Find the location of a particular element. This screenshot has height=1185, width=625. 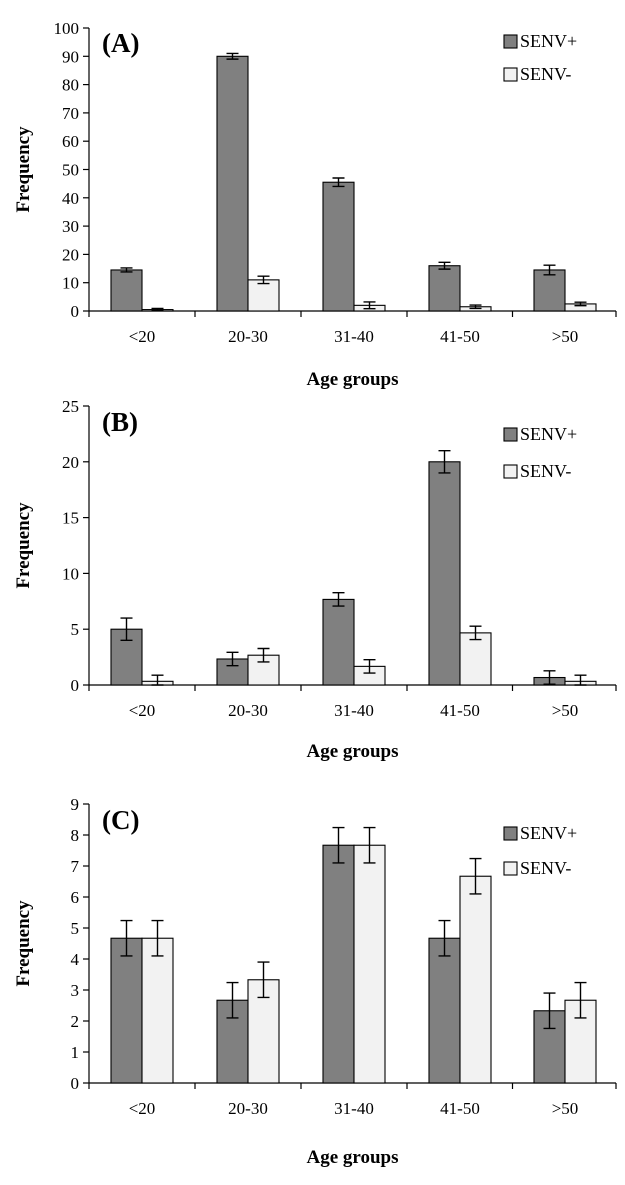

y-tick-label: 40 is located at coordinates (70, 198).